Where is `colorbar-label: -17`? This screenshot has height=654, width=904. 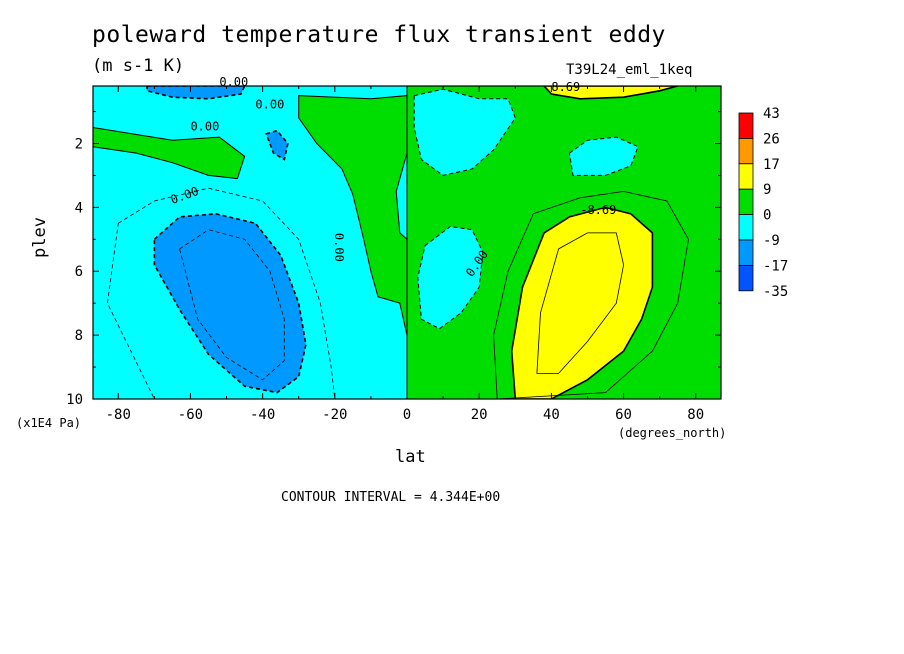
colorbar-label: -17 is located at coordinates (775, 266).